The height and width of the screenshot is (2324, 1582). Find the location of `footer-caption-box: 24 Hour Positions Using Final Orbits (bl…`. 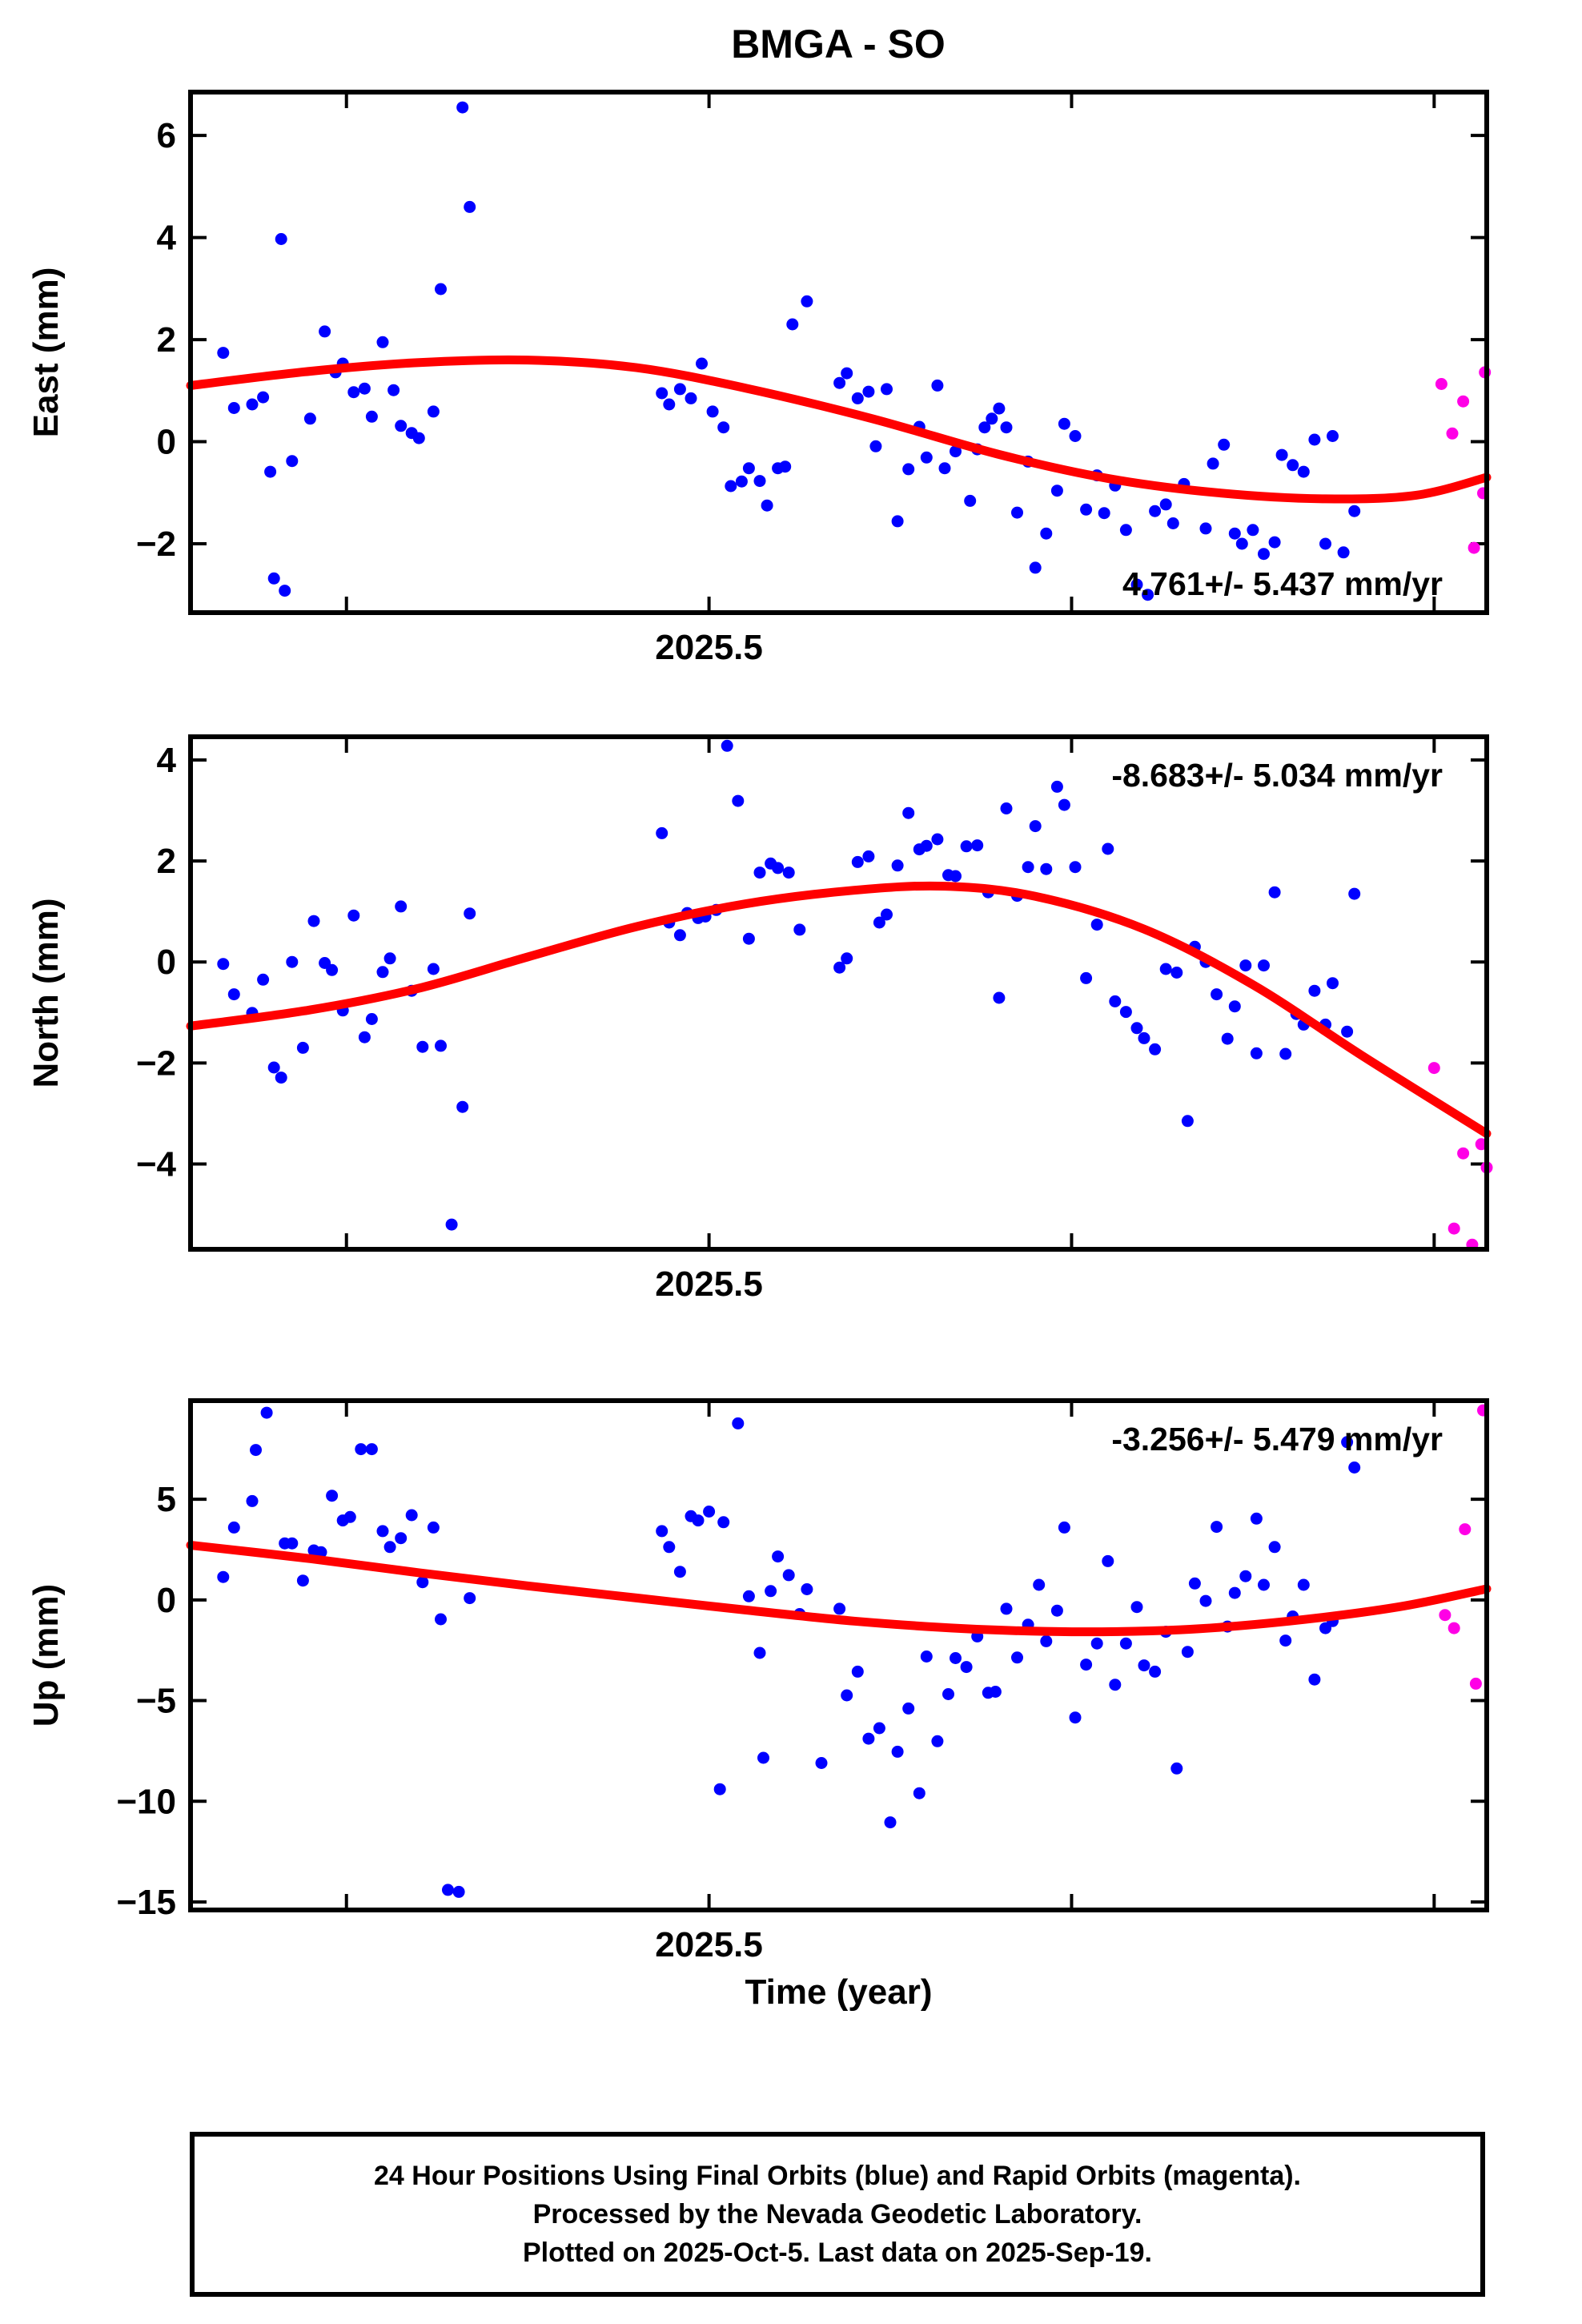

footer-caption-box: 24 Hour Positions Using Final Orbits (bl… is located at coordinates (838, 2214).